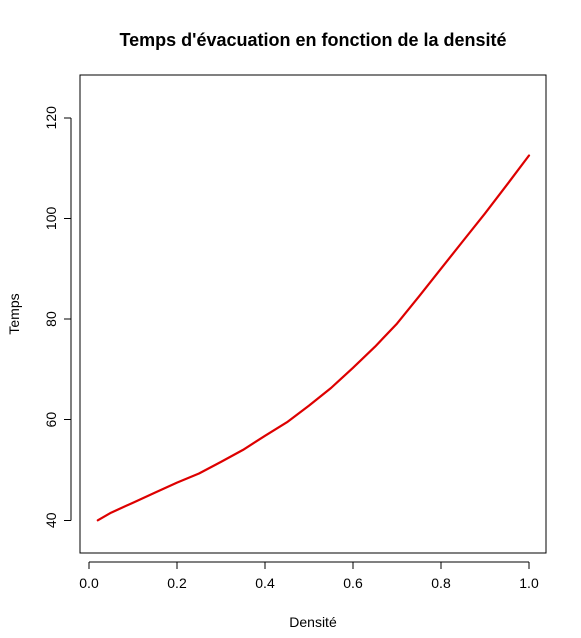 This screenshot has width=581, height=638. I want to click on y-tick-label: 60, so click(51, 420).